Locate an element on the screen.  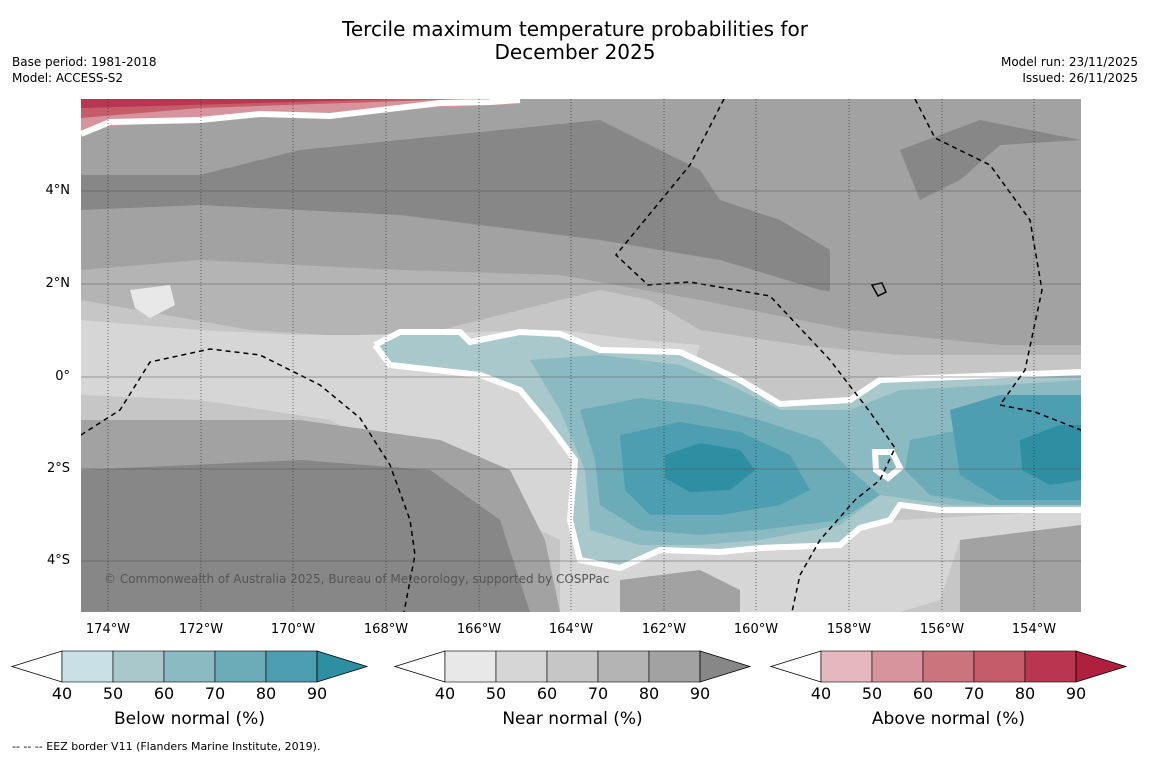
lon-label-154w: 154°W is located at coordinates (1034, 629).